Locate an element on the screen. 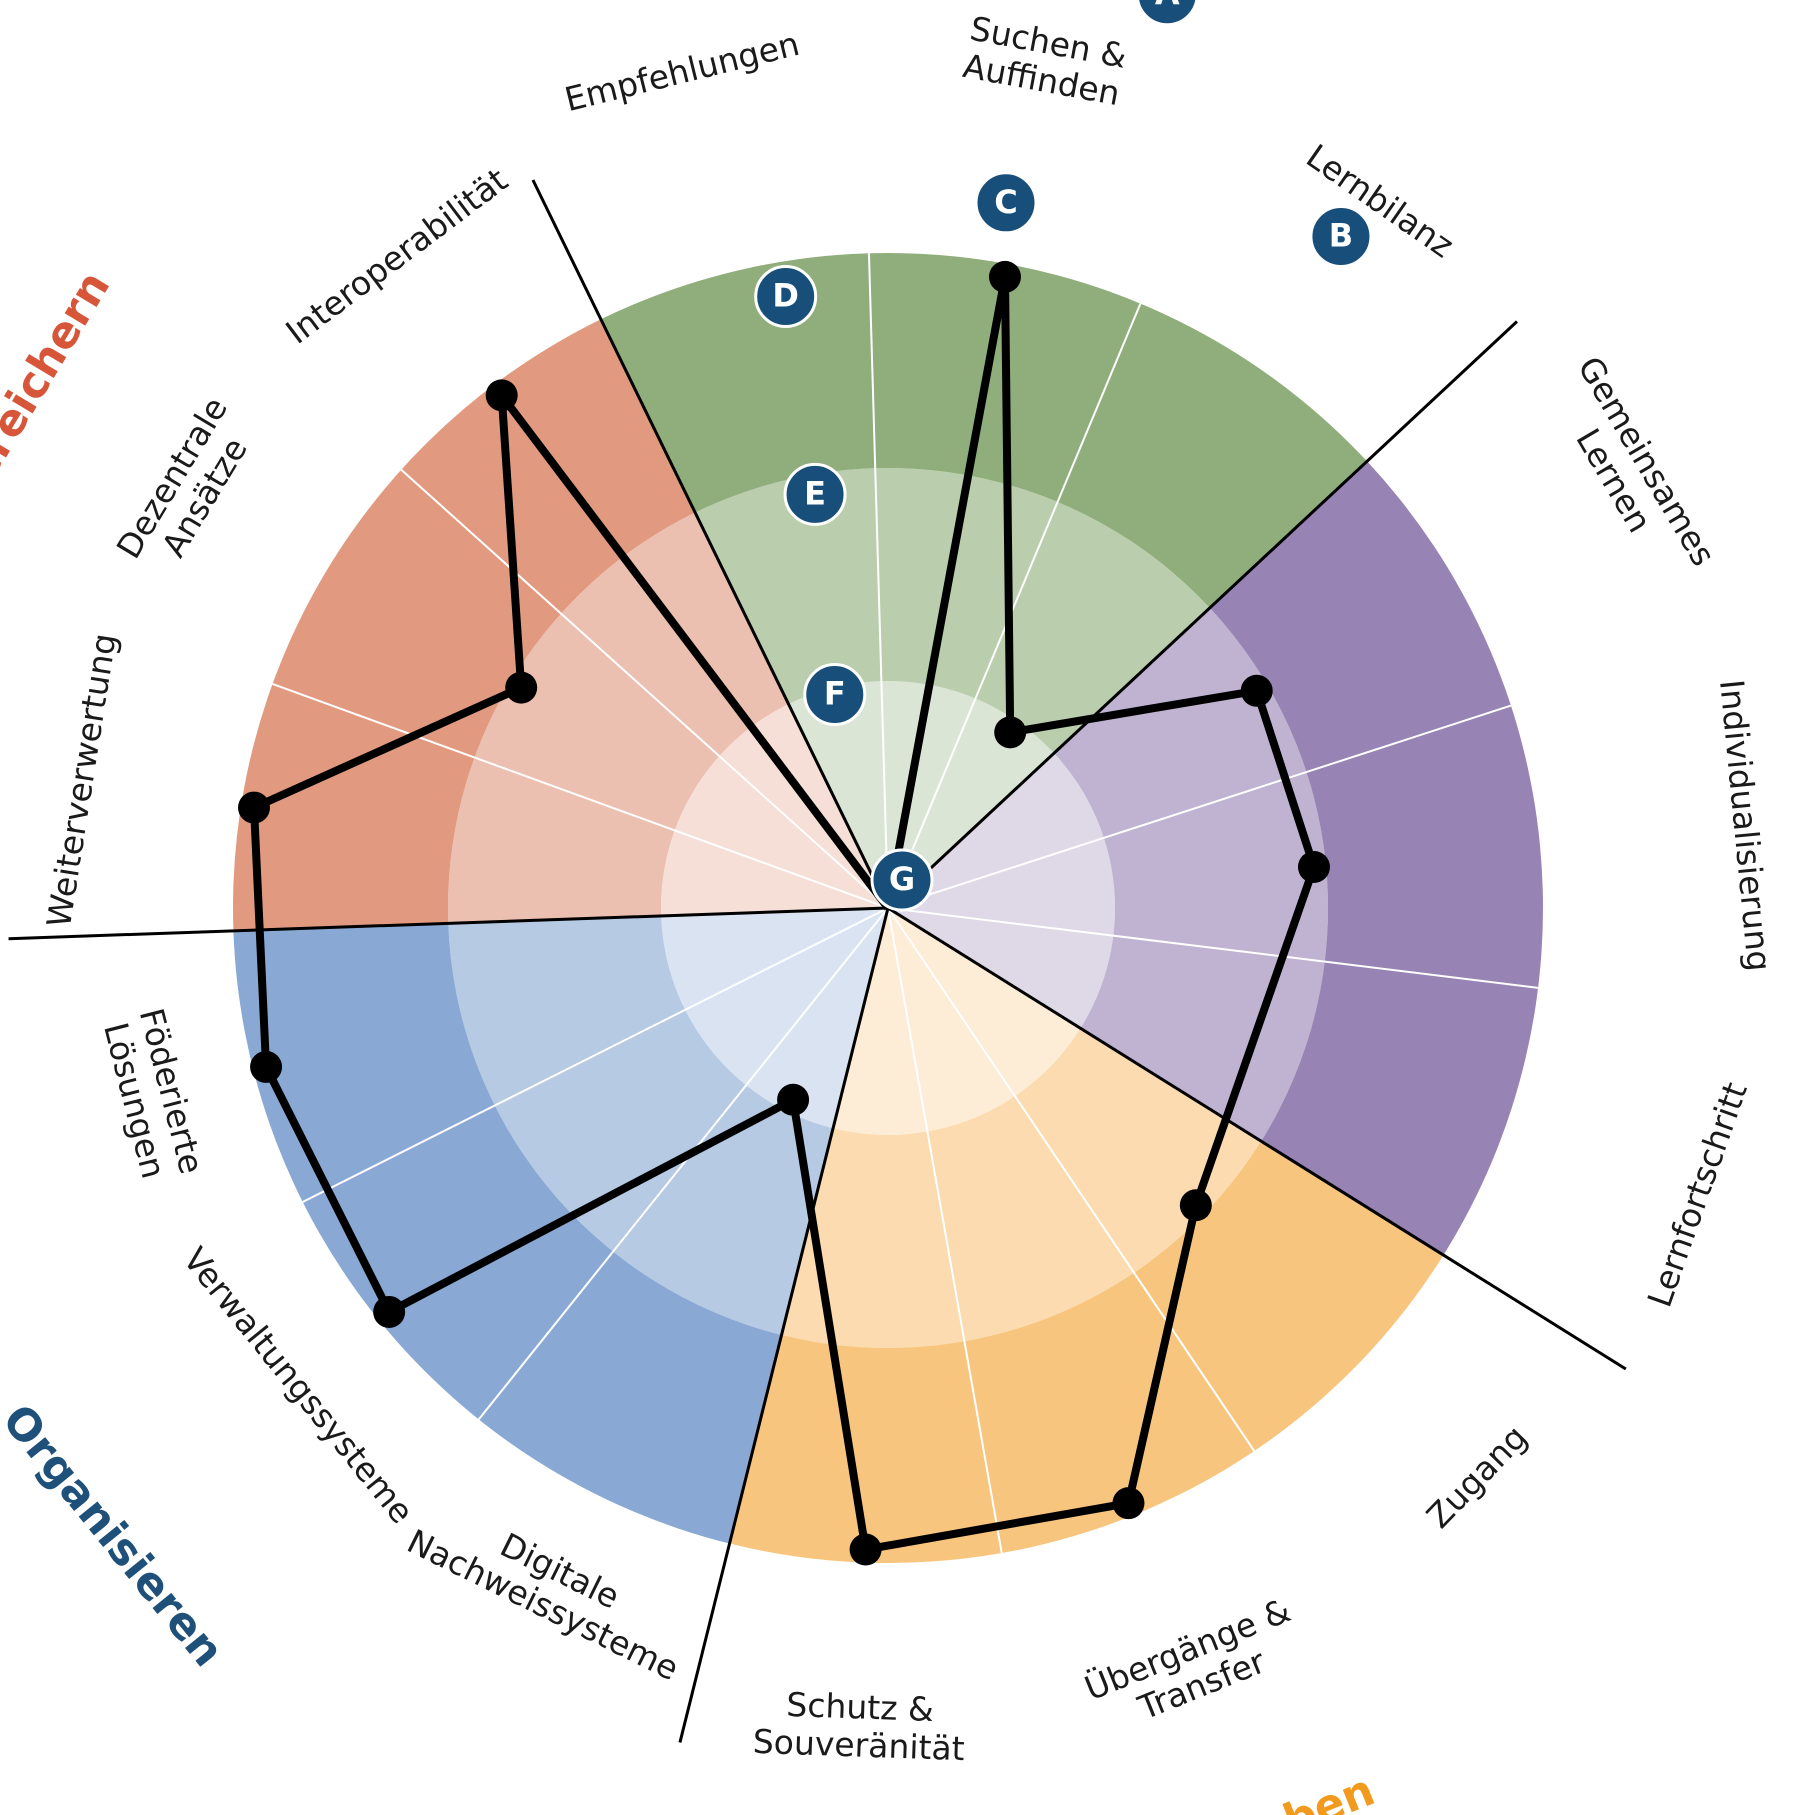 This screenshot has width=1800, height=1815. profile-point-individualisierung is located at coordinates (1313, 866).